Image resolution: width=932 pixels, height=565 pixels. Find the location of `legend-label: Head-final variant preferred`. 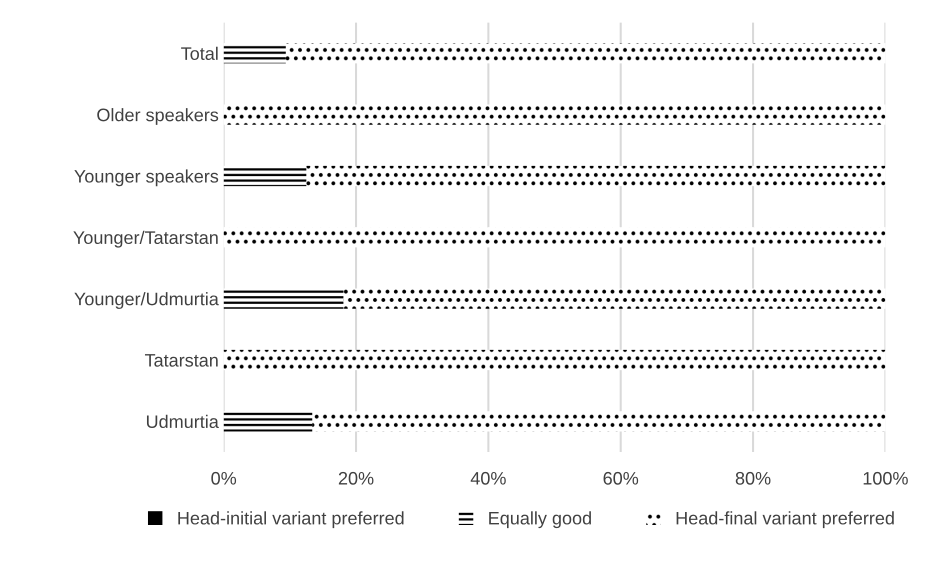

legend-label: Head-final variant preferred is located at coordinates (785, 519).